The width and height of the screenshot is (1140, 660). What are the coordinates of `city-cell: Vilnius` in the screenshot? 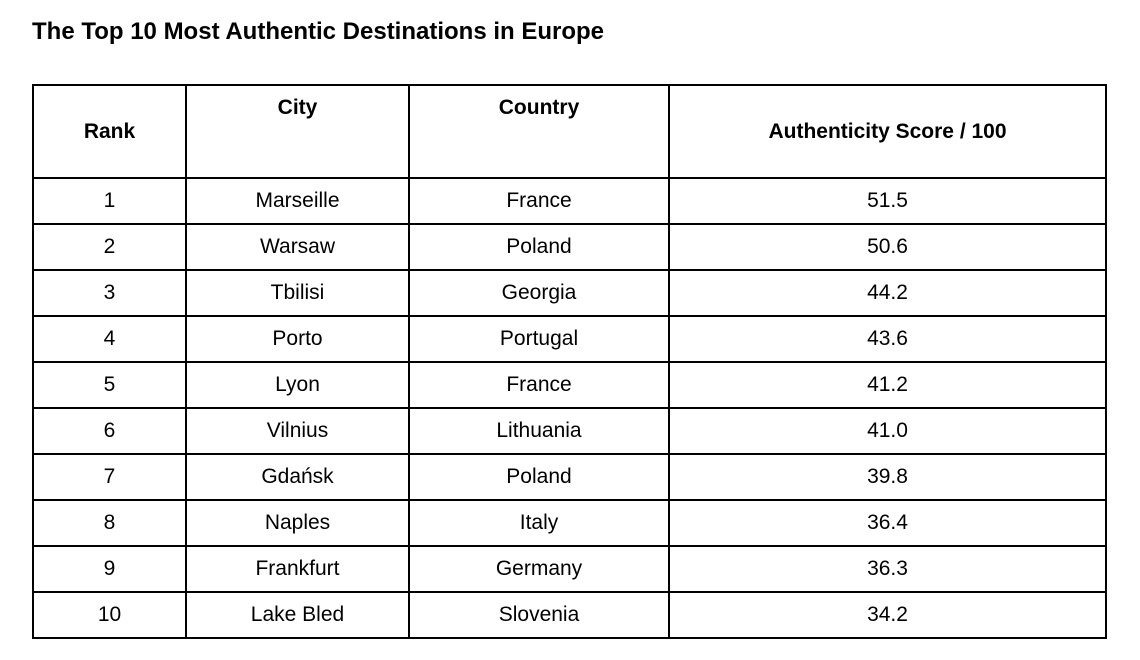 It's located at (297, 431).